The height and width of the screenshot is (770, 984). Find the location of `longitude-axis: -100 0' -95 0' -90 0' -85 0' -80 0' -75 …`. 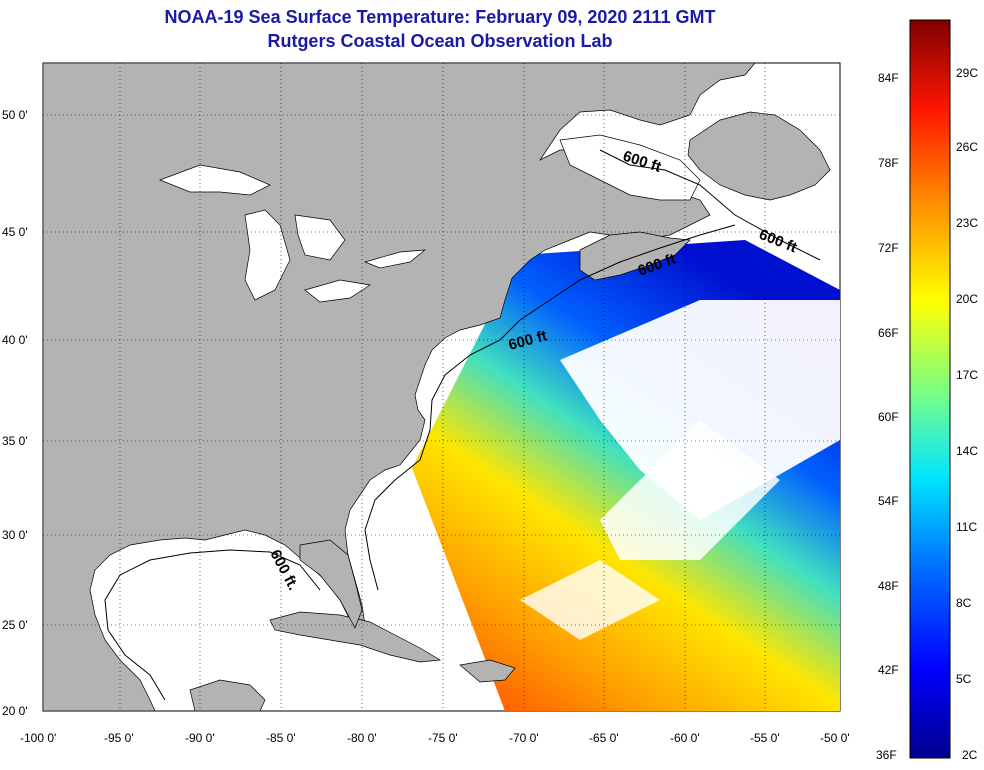

longitude-axis: -100 0' -95 0' -90 0' -85 0' -80 0' -75 … is located at coordinates (435, 738).